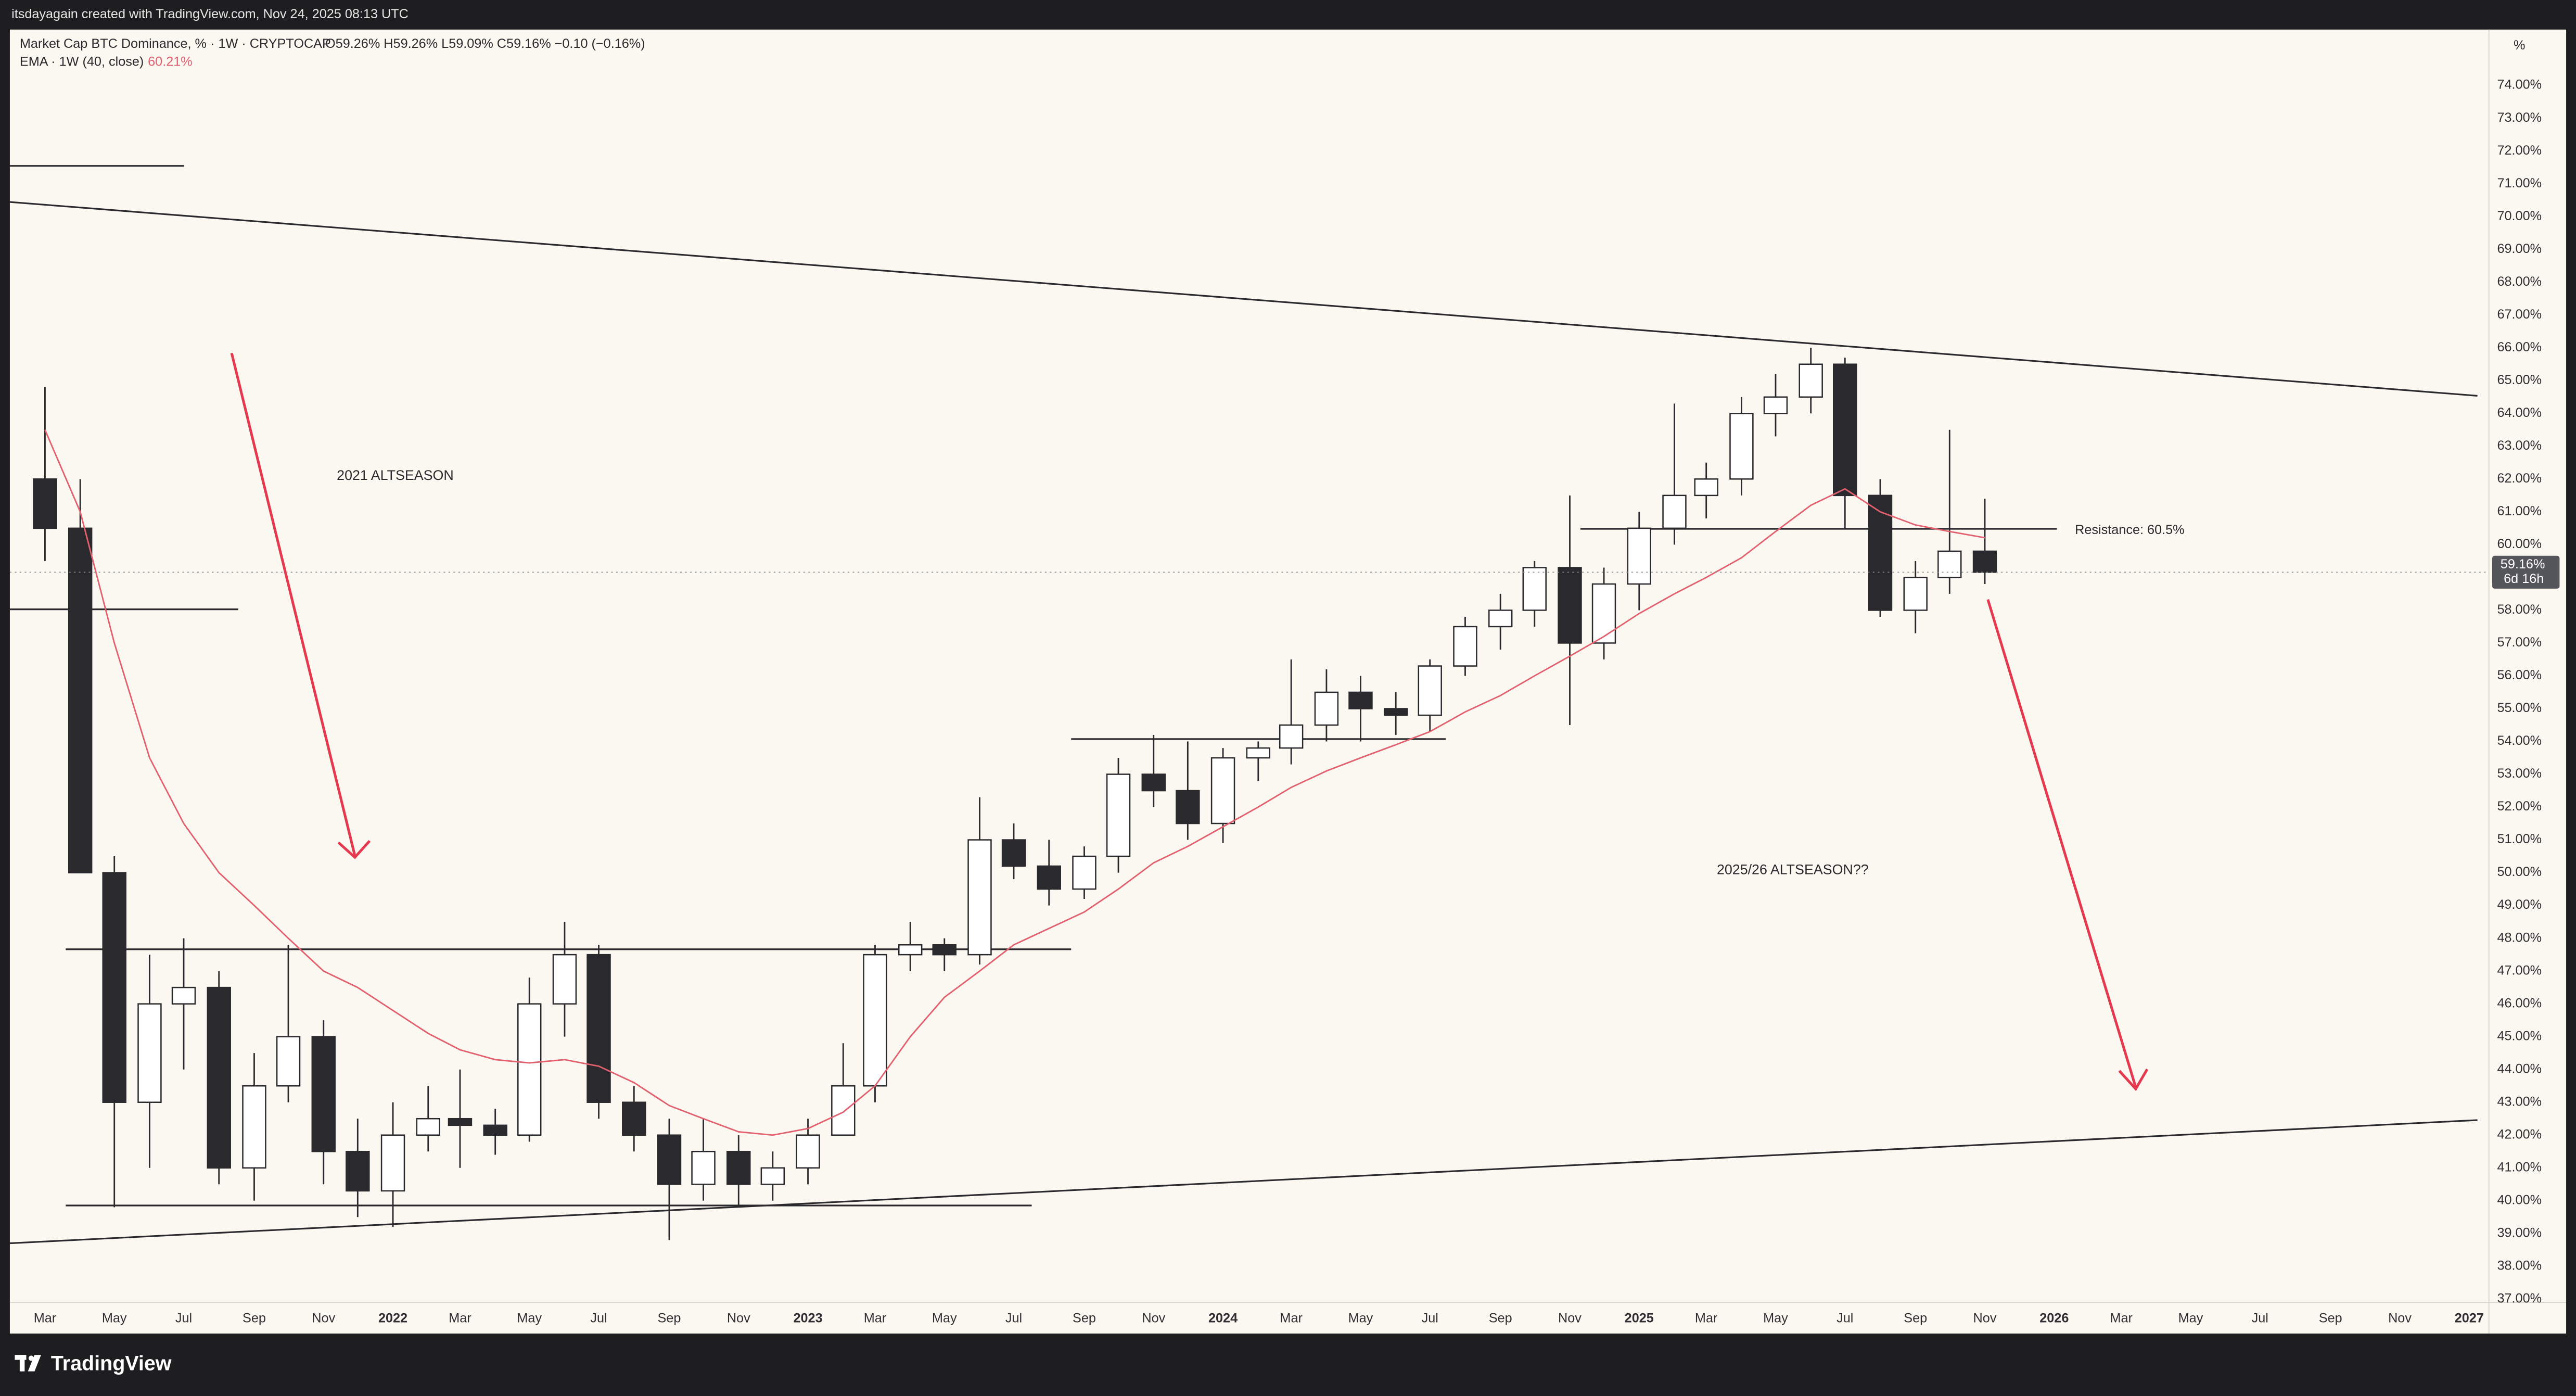  I want to click on logo, so click(28, 1364).